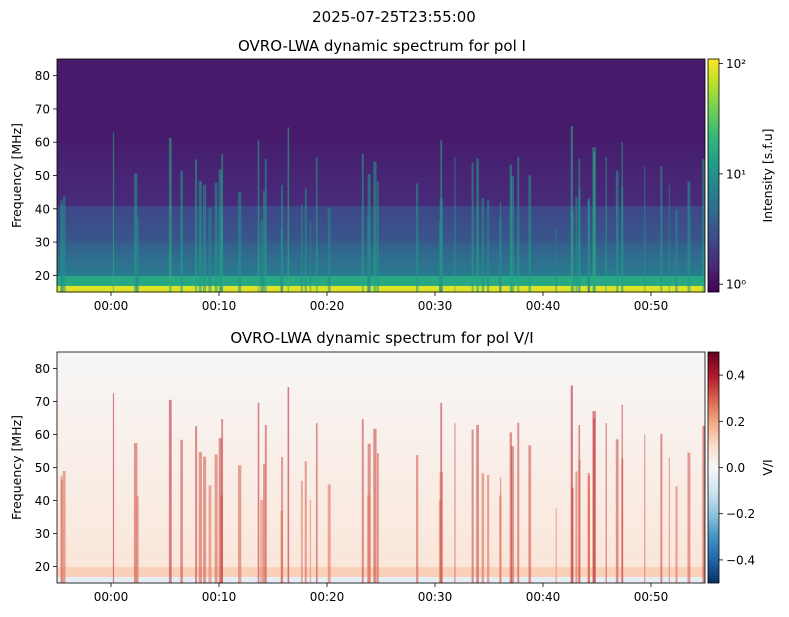 The width and height of the screenshot is (789, 617). What do you see at coordinates (42, 76) in the screenshot?
I see `y-tick-label: 80` at bounding box center [42, 76].